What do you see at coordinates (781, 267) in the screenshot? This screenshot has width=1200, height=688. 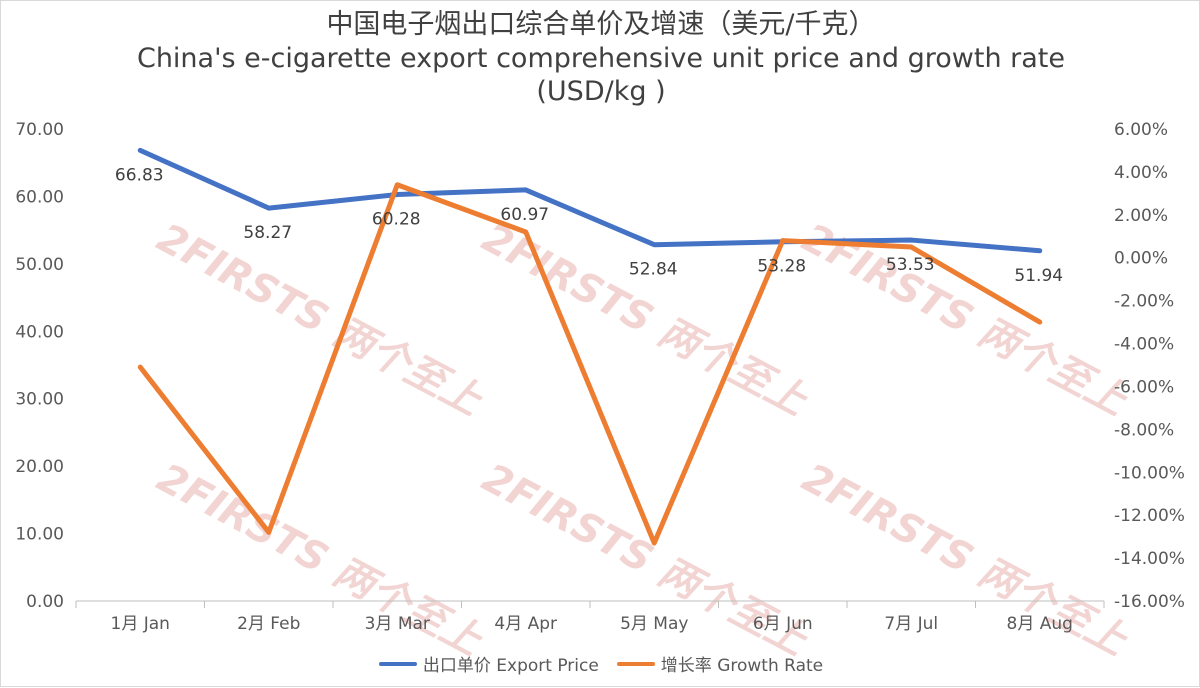 I see `price-data-label: 53.28` at bounding box center [781, 267].